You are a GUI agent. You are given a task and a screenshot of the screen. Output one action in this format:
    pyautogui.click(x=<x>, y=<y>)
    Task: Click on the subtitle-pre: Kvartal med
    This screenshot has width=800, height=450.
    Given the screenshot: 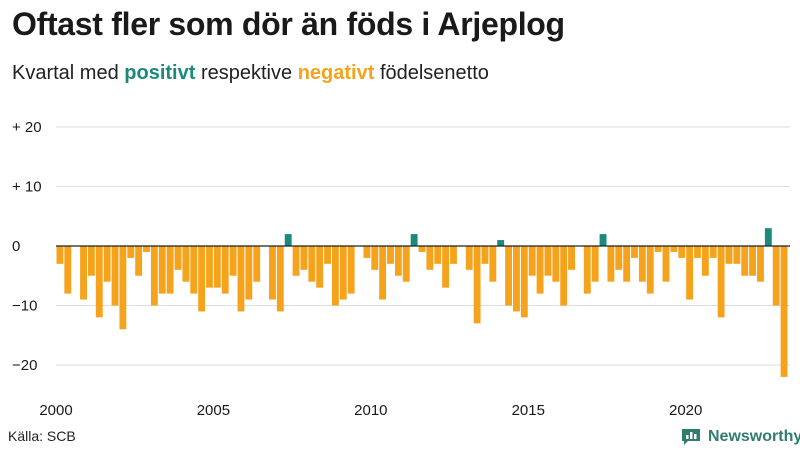 What is the action you would take?
    pyautogui.click(x=65, y=73)
    